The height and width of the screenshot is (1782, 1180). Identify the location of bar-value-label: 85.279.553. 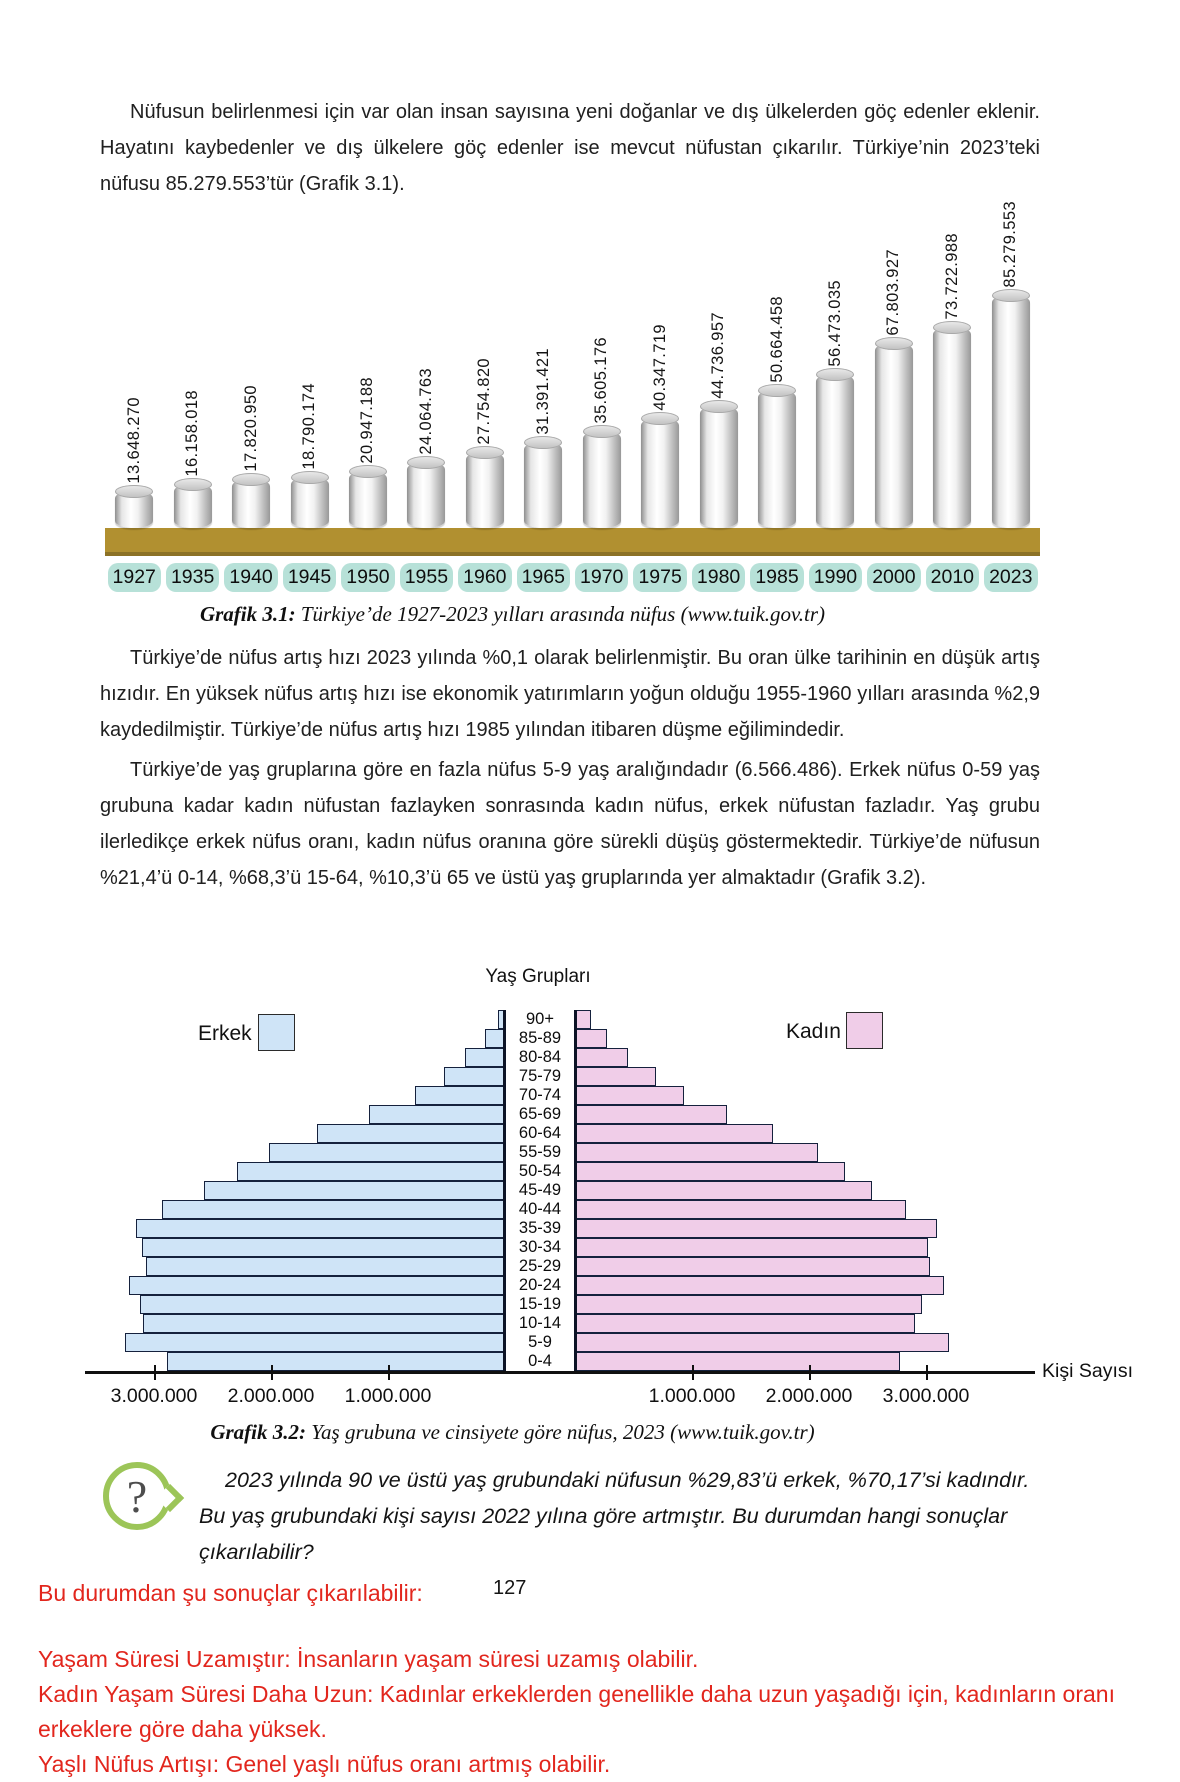
(1010, 244).